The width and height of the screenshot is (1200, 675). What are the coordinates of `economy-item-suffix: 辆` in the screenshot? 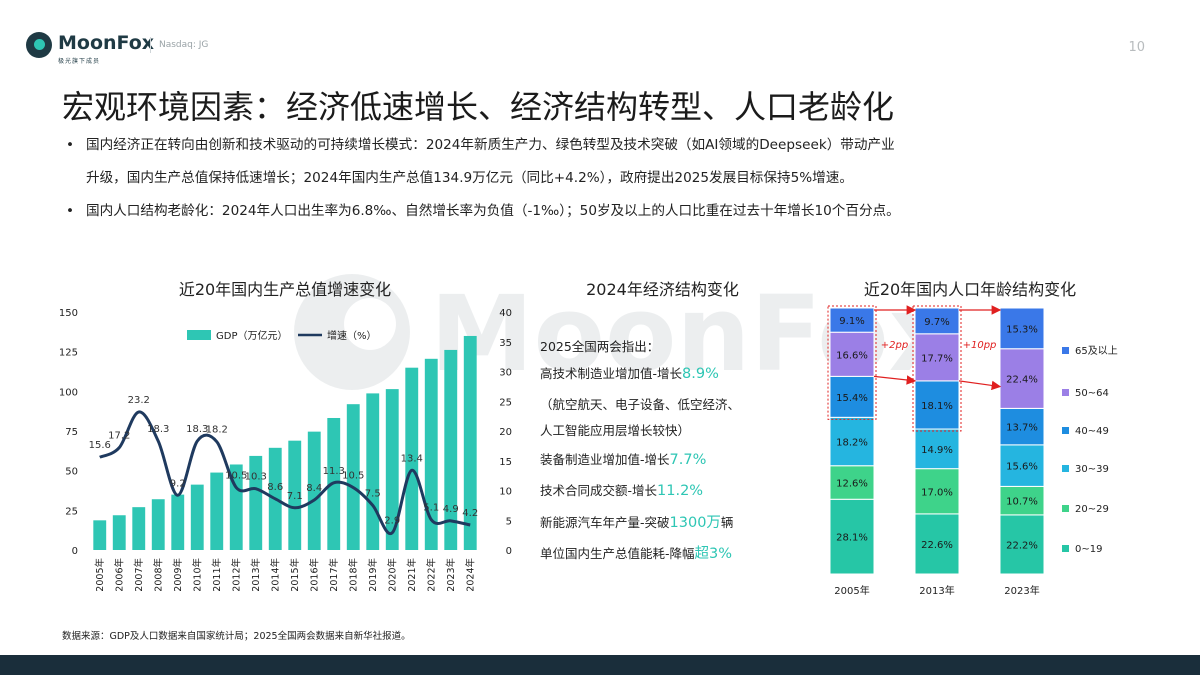 It's located at (727, 522).